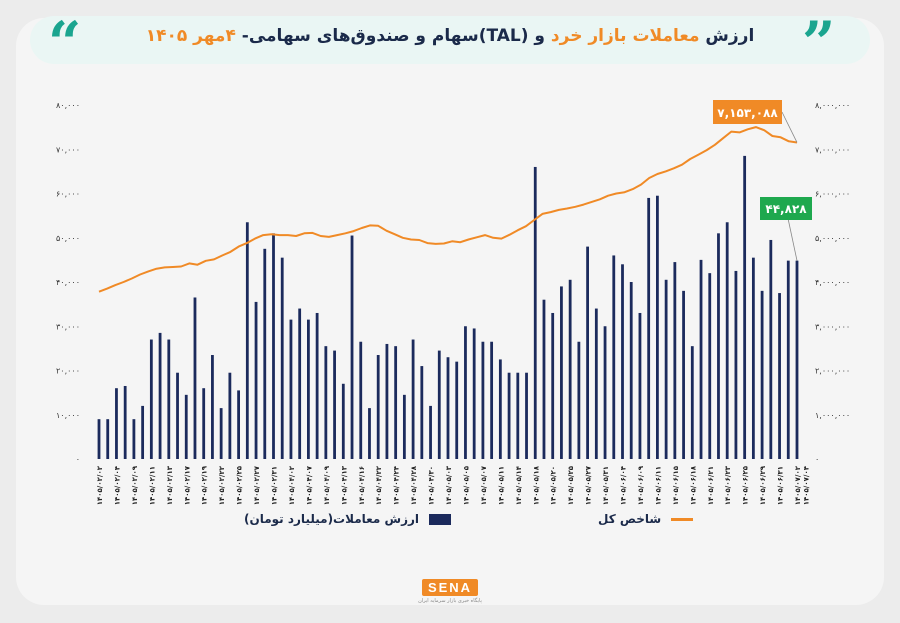 The width and height of the screenshot is (900, 623). Describe the element at coordinates (68, 238) in the screenshot. I see `y-left-tick-label: ۵۰,۰۰۰` at that location.